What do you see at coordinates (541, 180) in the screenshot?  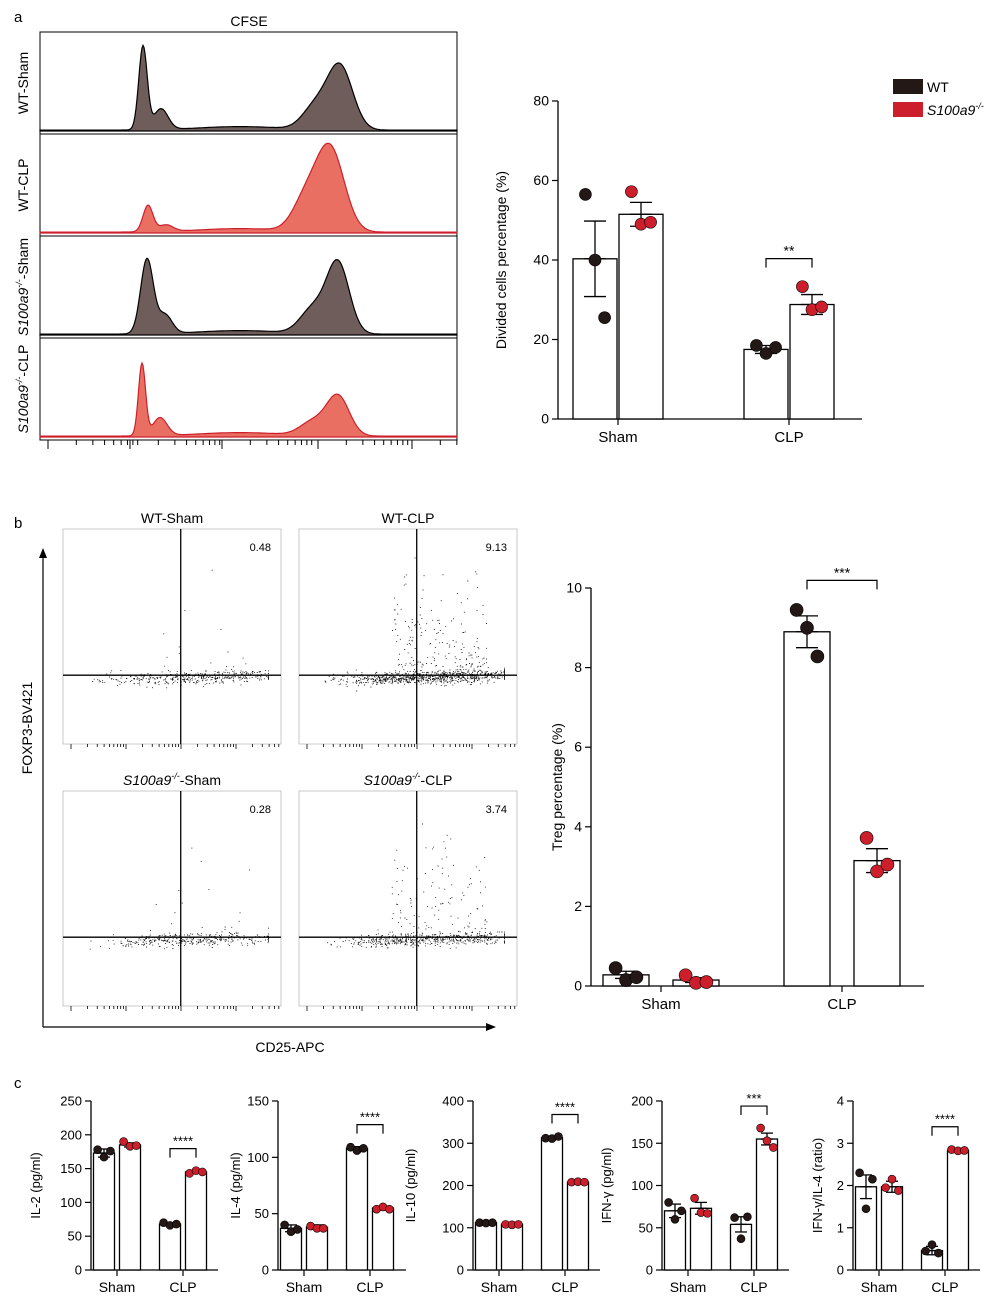 I see `y-tick-label: 60` at bounding box center [541, 180].